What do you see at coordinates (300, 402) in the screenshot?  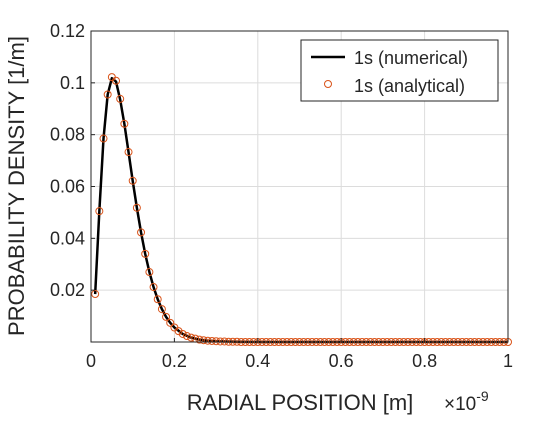 I see `x-axis-label: RADIAL POSITION [m]` at bounding box center [300, 402].